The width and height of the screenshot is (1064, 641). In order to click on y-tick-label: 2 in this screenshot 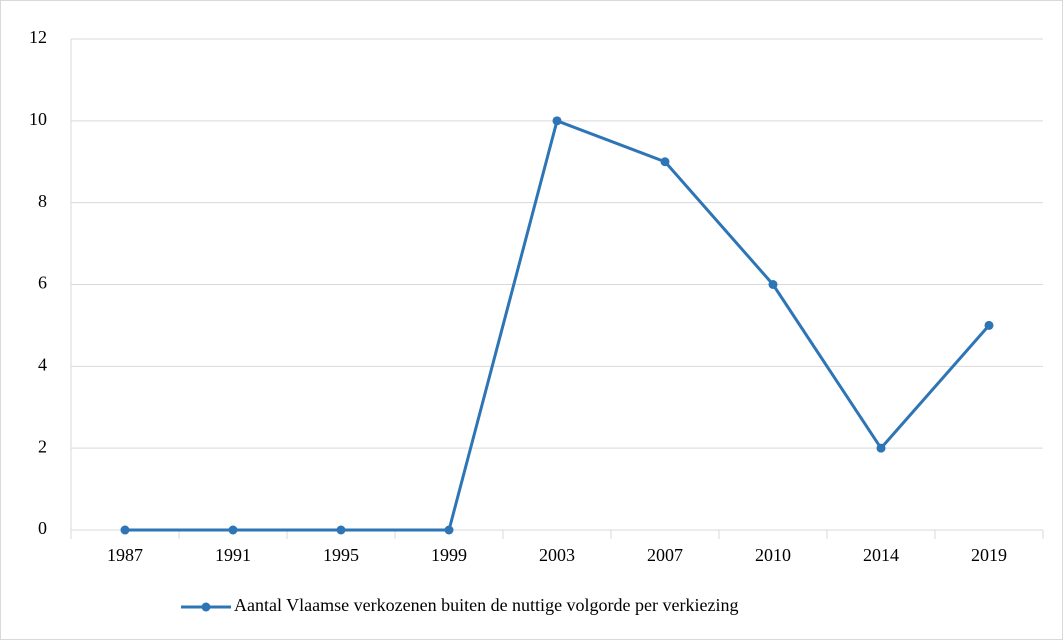, I will do `click(42, 446)`.